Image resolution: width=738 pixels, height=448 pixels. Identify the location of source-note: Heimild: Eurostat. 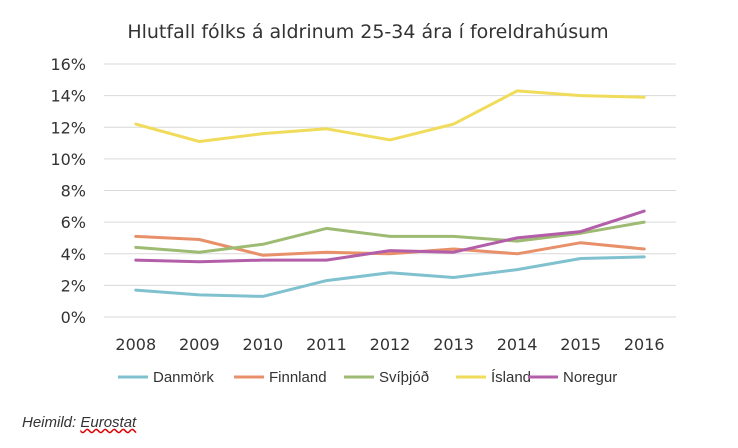
(79, 422).